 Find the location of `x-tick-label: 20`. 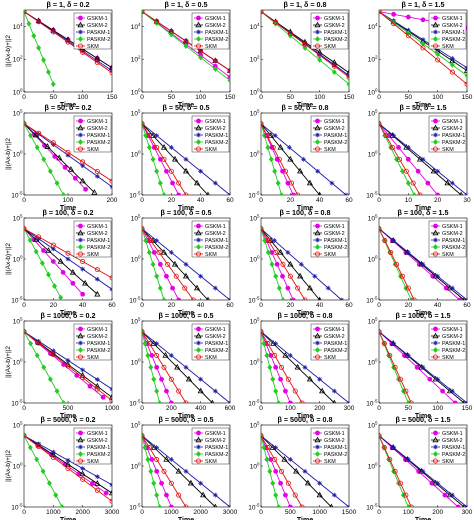

x-tick-label: 20 is located at coordinates (172, 200).